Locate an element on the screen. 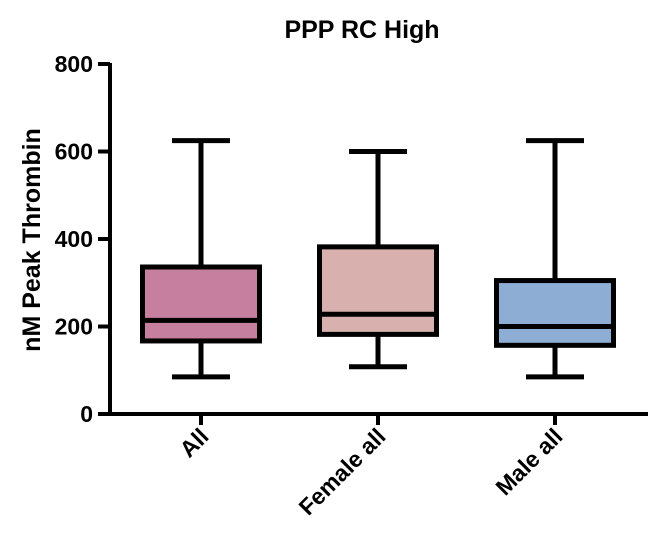 The height and width of the screenshot is (533, 650). y-tick-label: 400 is located at coordinates (74, 239).